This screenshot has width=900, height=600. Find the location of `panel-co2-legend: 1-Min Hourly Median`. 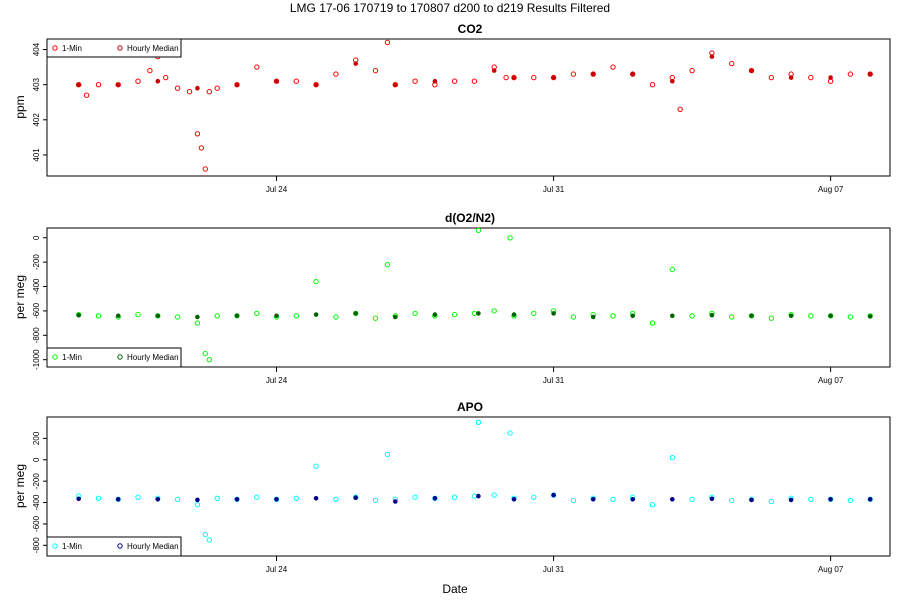

panel-co2-legend: 1-Min Hourly Median is located at coordinates (114, 48).